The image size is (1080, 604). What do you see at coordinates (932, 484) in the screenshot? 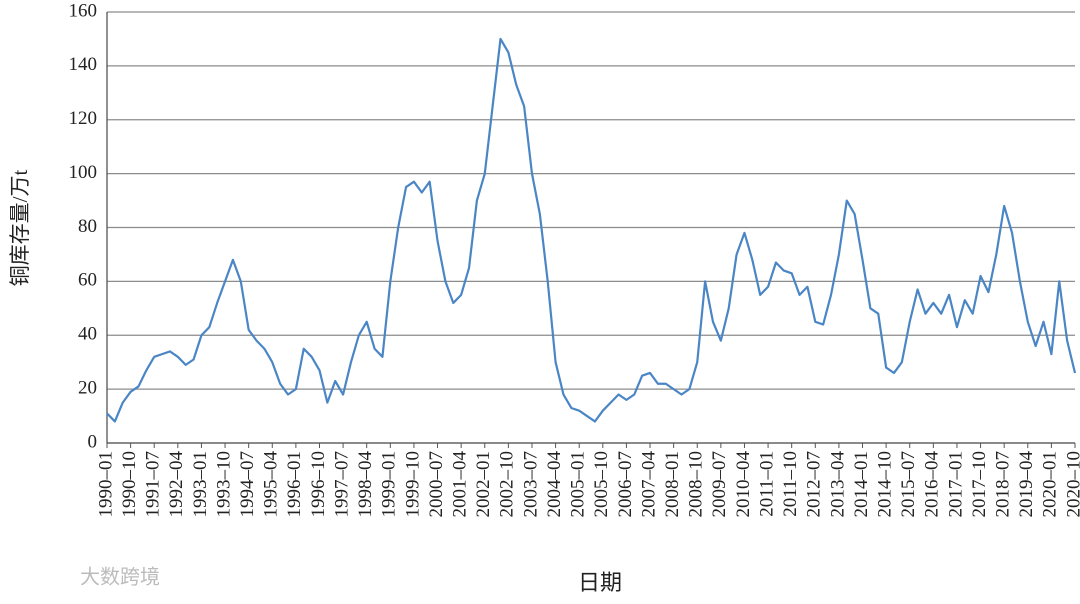
I see `x-tick-label: 2016–04` at bounding box center [932, 484].